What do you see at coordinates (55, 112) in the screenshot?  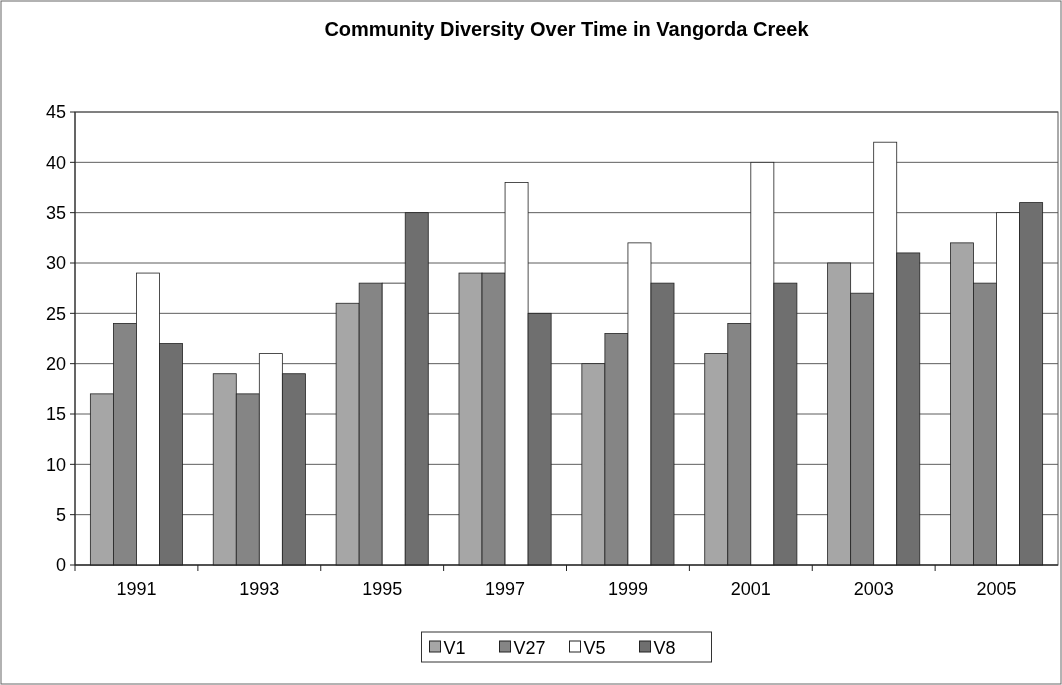 I see `y-tick-label: 45` at bounding box center [55, 112].